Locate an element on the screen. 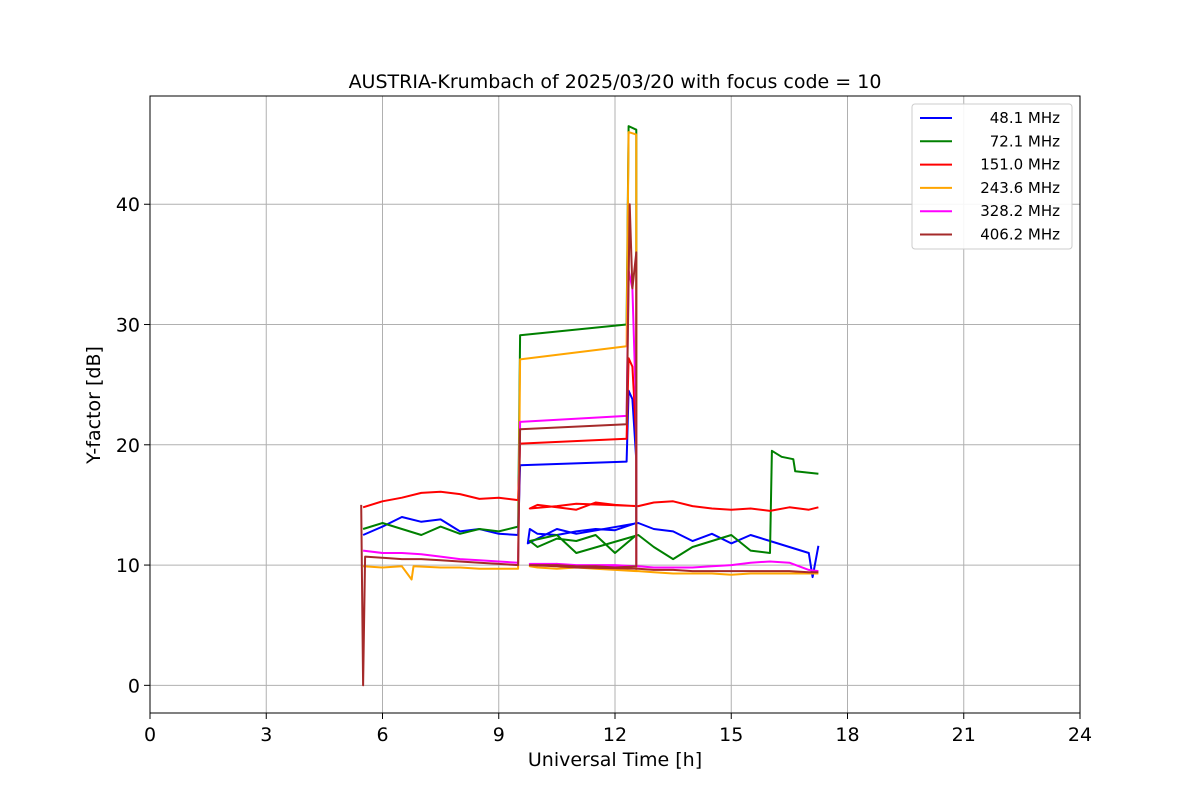  x-axis-ticks: 0 3 6 9 12 15 18 21 24 is located at coordinates (618, 729).